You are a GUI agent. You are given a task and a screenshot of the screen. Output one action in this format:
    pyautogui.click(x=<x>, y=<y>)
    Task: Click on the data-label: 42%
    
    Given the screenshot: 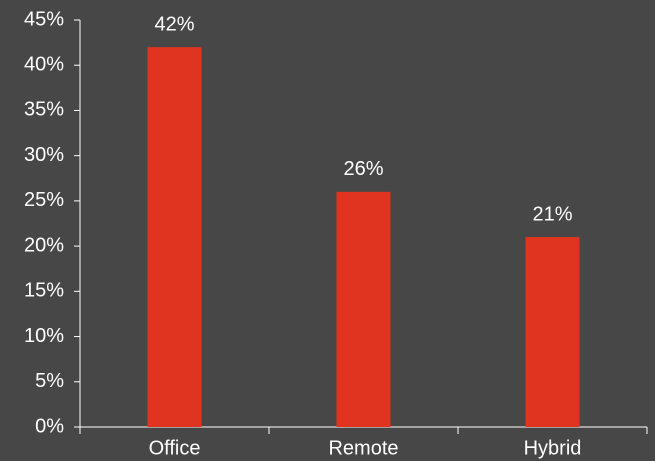 What is the action you would take?
    pyautogui.click(x=174, y=24)
    